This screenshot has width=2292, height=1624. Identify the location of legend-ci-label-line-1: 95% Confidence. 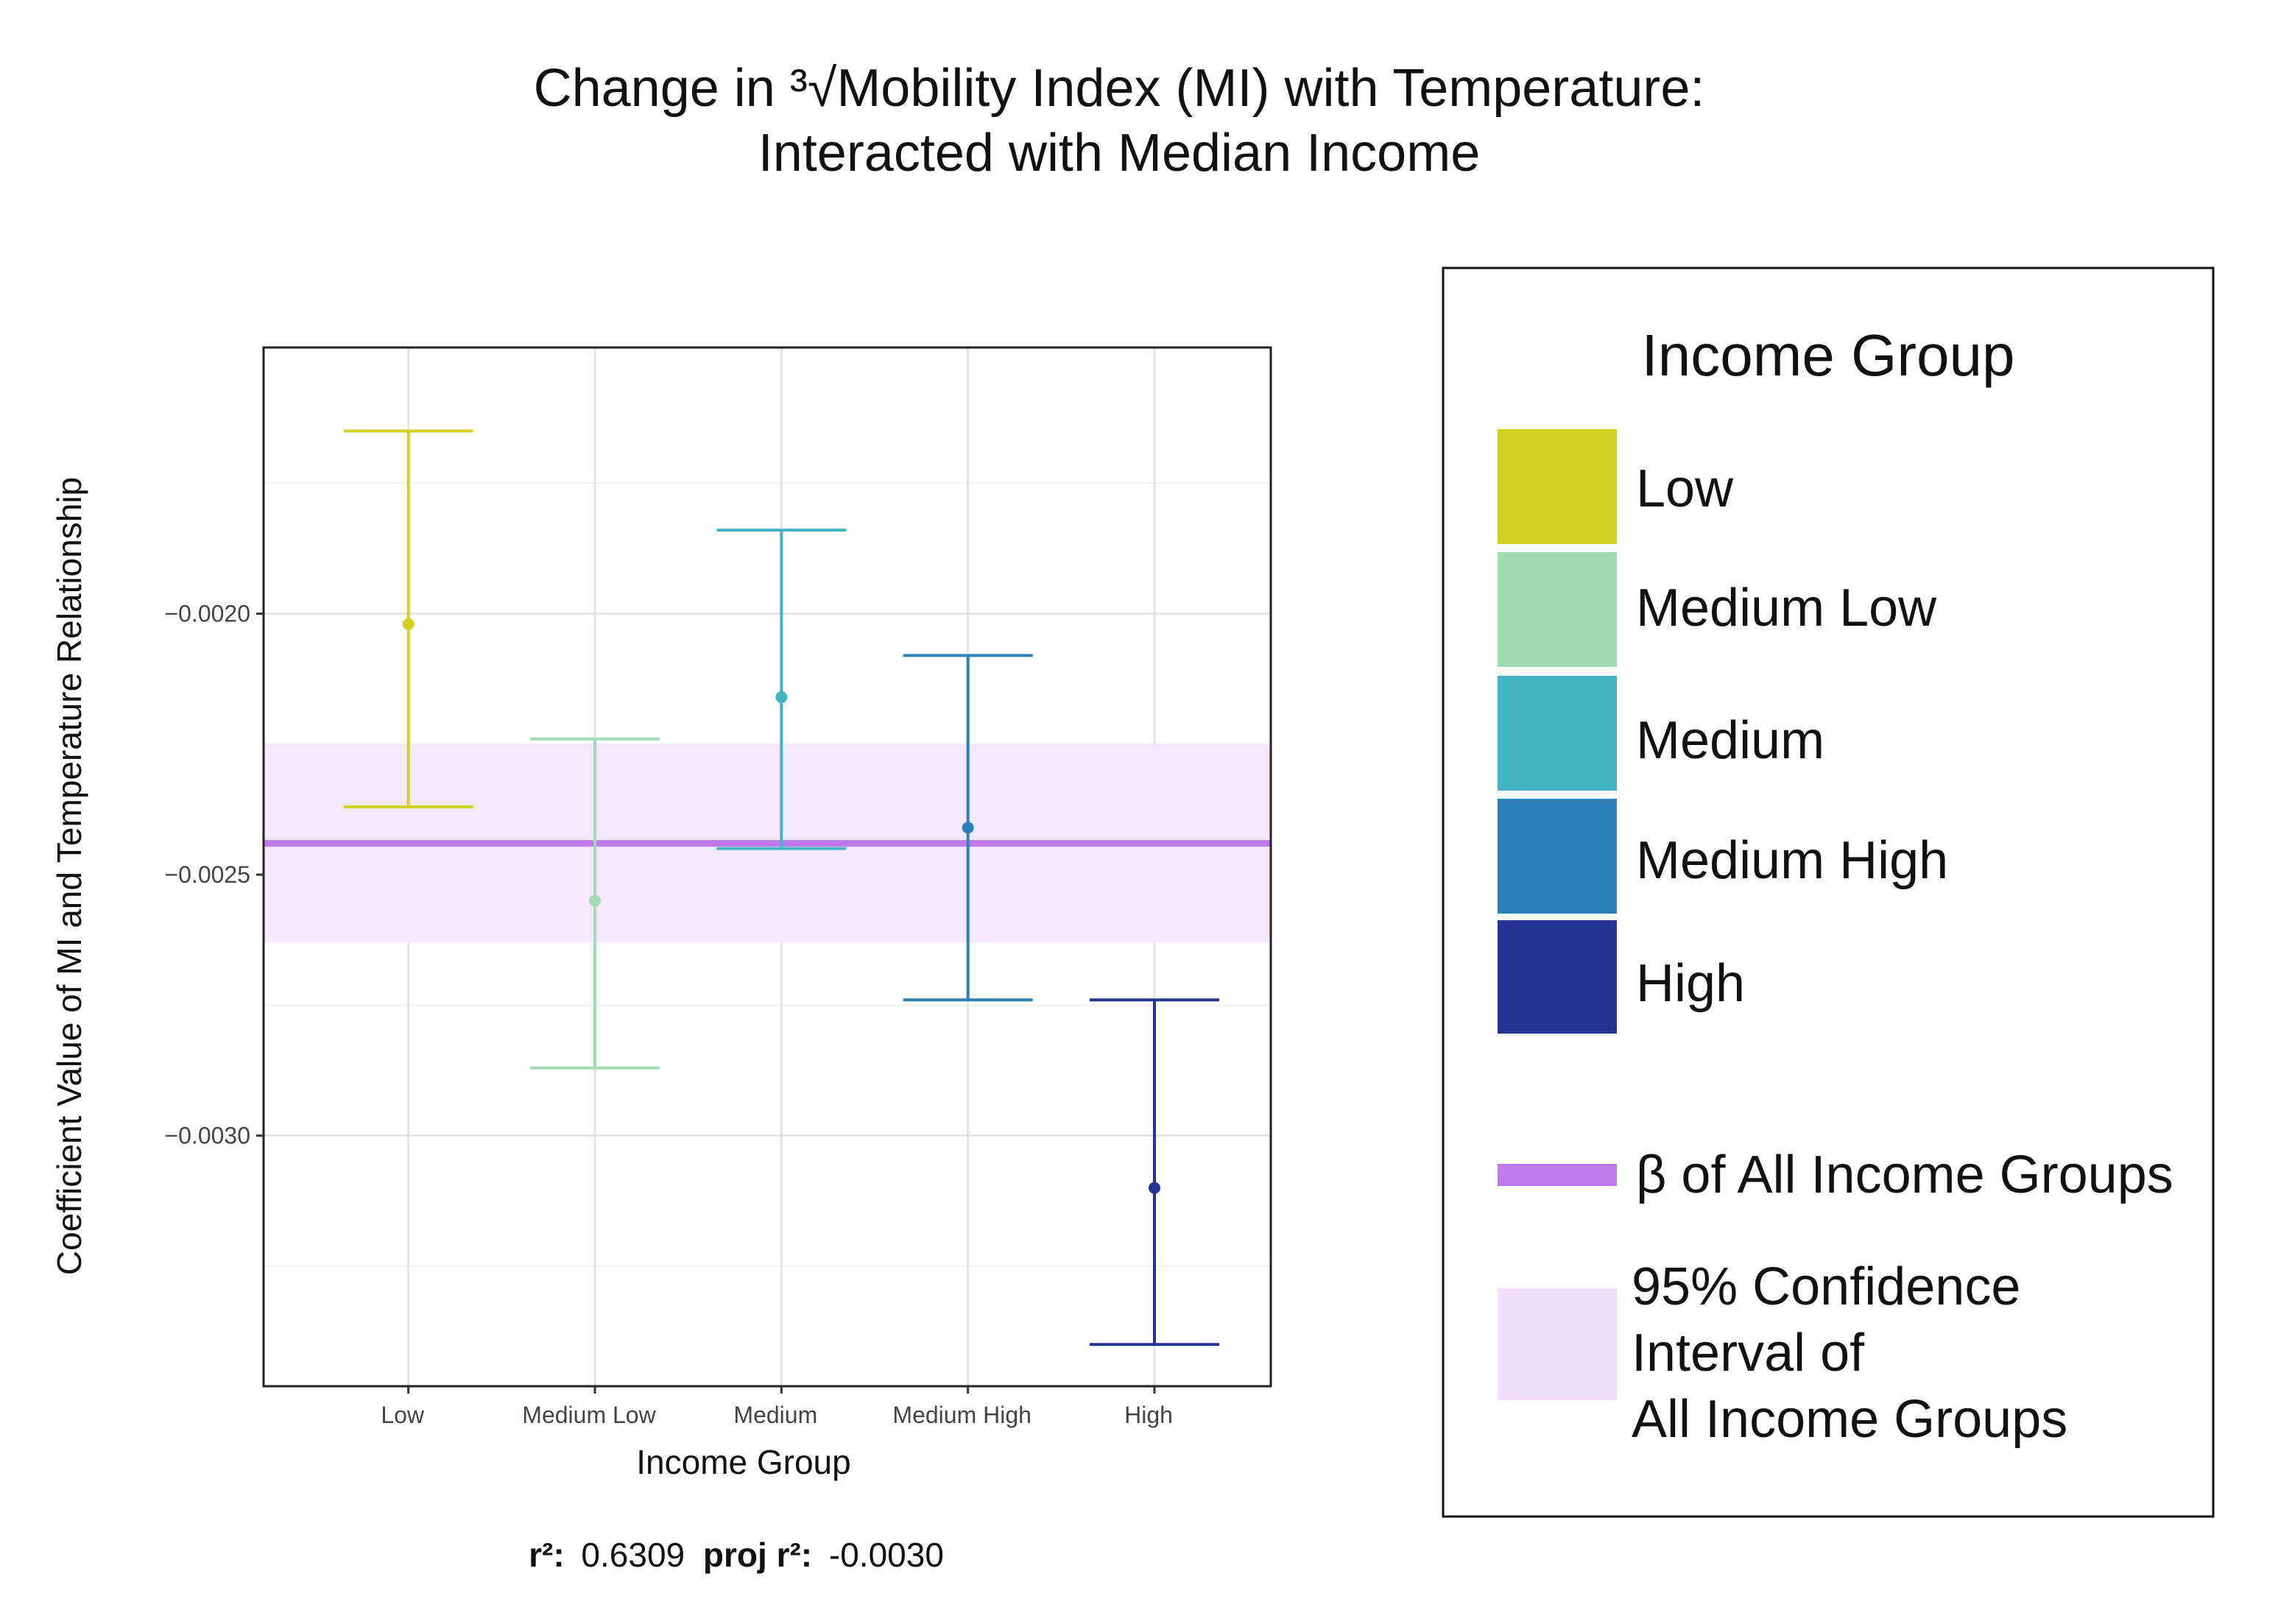
(1826, 1286).